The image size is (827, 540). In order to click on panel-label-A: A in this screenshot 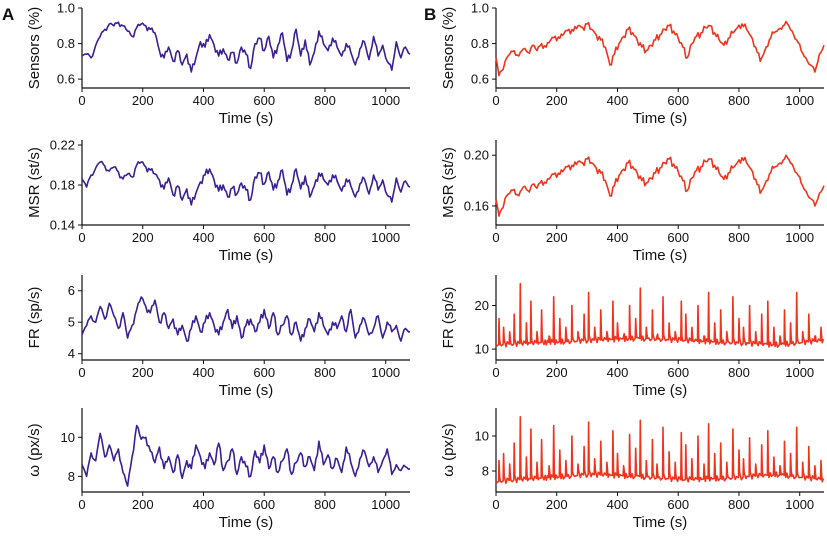, I will do `click(8, 14)`.